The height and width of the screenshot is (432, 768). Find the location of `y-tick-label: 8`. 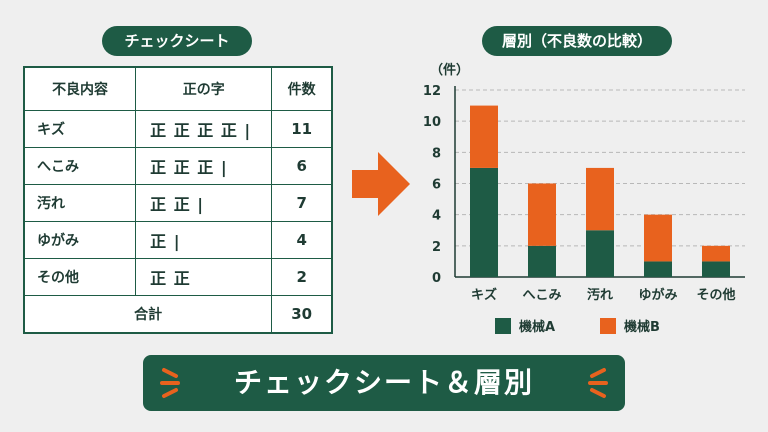

y-tick-label: 8 is located at coordinates (436, 153).